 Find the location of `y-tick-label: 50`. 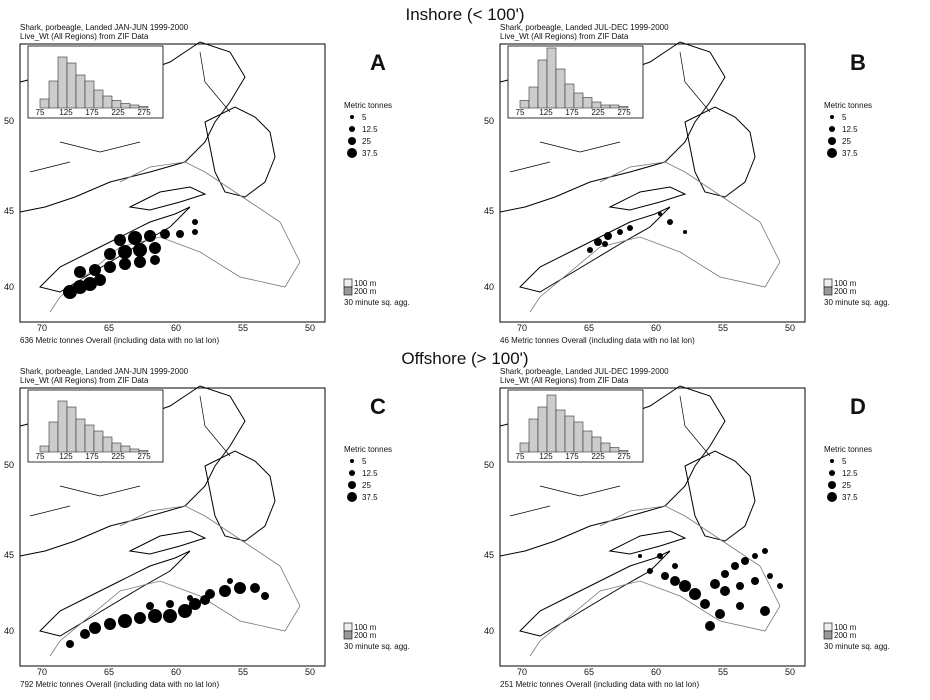

y-tick-label: 50 is located at coordinates (9, 121).